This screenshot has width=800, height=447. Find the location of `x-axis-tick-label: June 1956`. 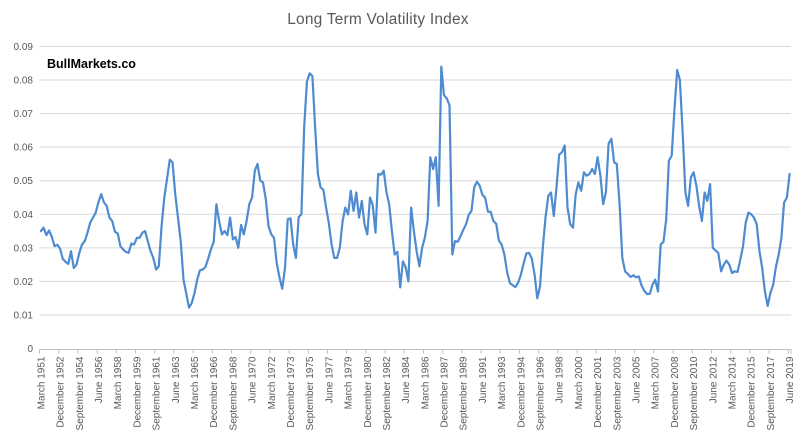

x-axis-tick-label: June 1956 is located at coordinates (99, 379).